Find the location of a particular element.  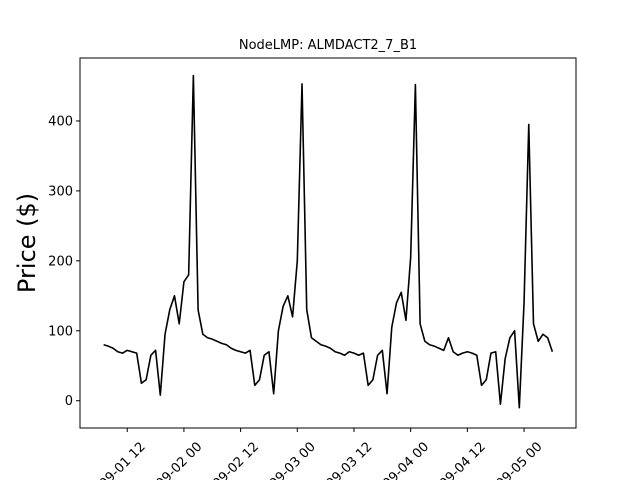

y-tick-label: 400 is located at coordinates (60, 121).